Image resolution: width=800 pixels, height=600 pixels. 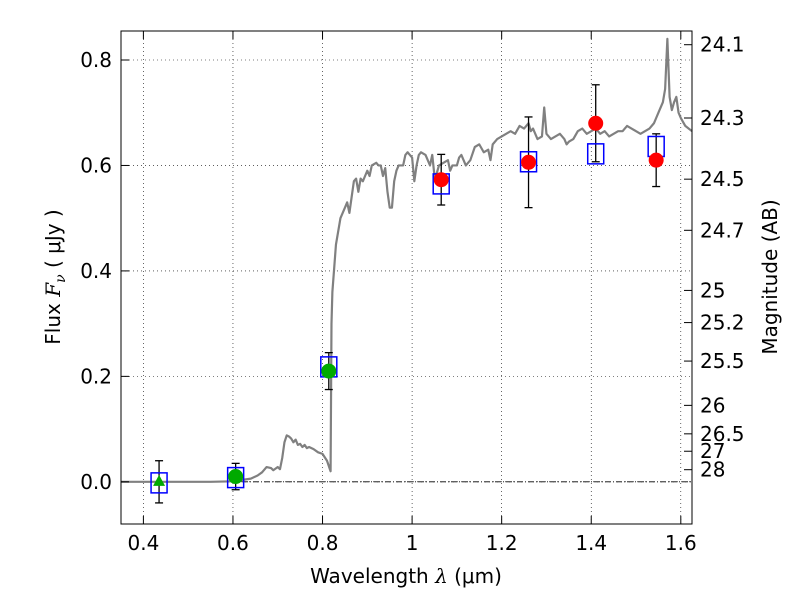 I want to click on y-tick-label: 0.4, so click(x=96, y=271).